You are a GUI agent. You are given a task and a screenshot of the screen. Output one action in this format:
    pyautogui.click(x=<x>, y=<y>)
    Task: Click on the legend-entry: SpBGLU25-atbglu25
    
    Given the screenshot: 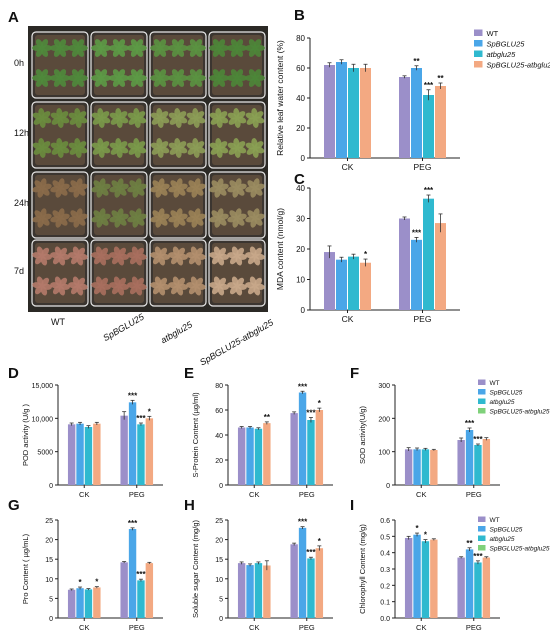 What is the action you would take?
    pyautogui.click(x=518, y=65)
    